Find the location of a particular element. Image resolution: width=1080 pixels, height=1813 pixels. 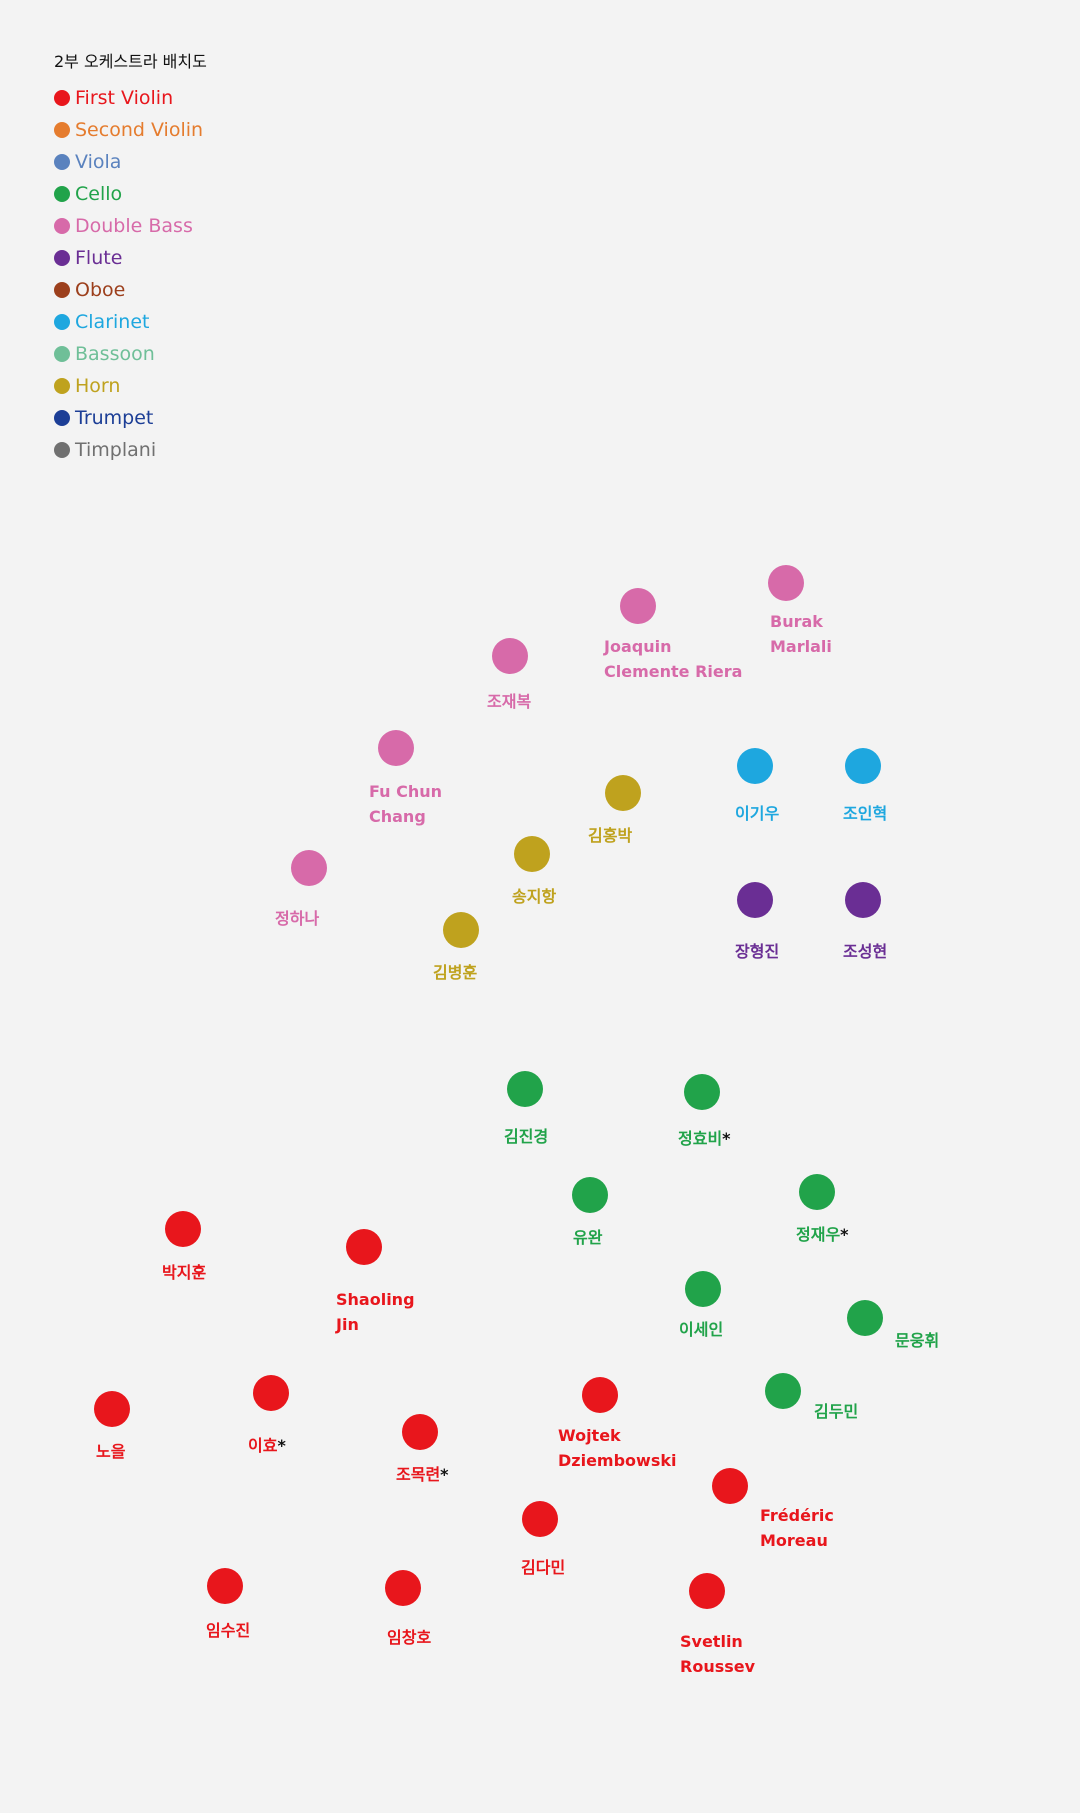

seat-label: 이기우 is located at coordinates (757, 813).